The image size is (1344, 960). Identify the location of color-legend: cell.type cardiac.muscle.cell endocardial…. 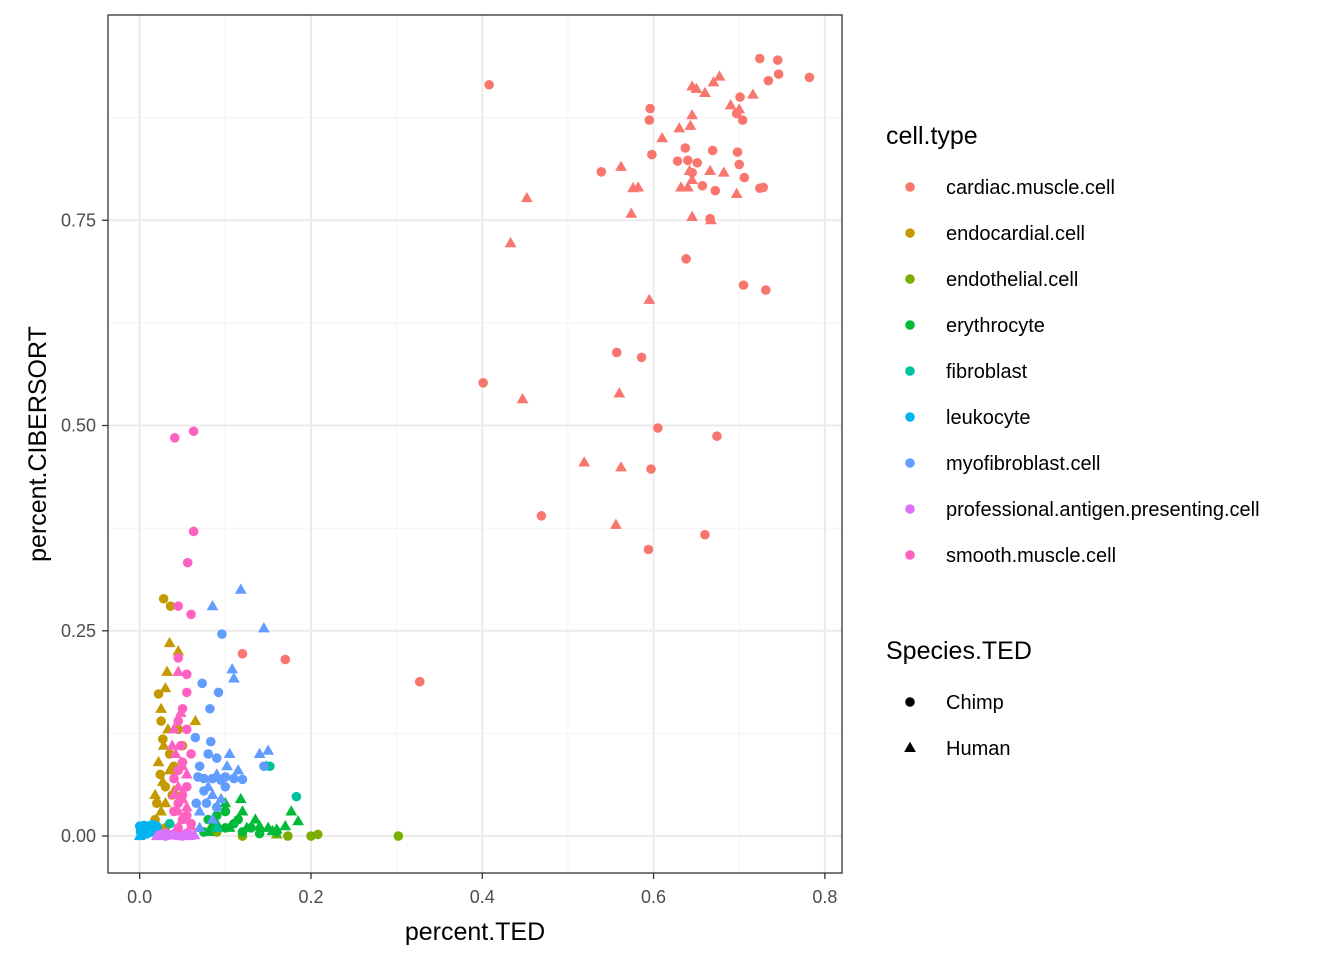
(1073, 344).